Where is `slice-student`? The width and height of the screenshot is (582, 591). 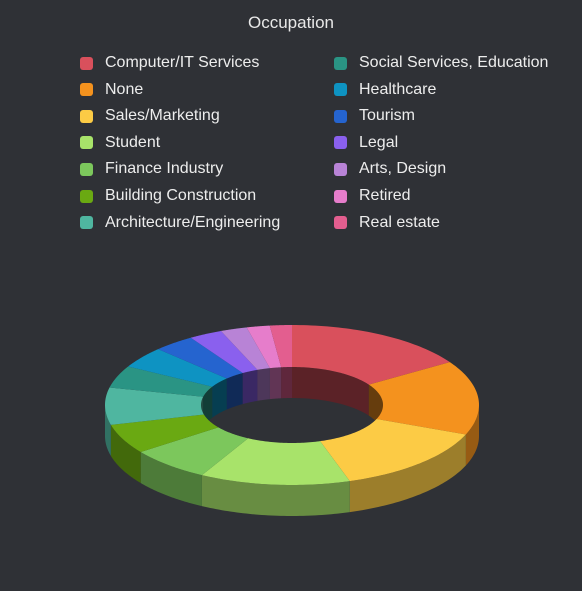 slice-student is located at coordinates (275, 461).